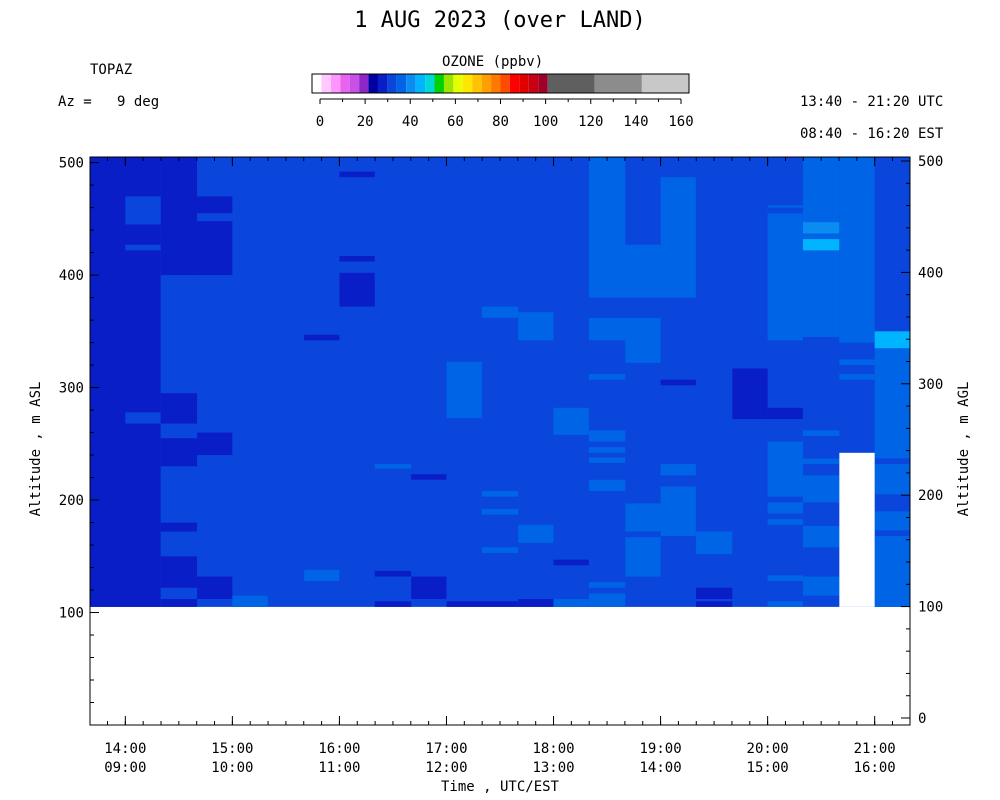 The height and width of the screenshot is (800, 1000). What do you see at coordinates (922, 719) in the screenshot?
I see `y-right-tick-label: 0` at bounding box center [922, 719].